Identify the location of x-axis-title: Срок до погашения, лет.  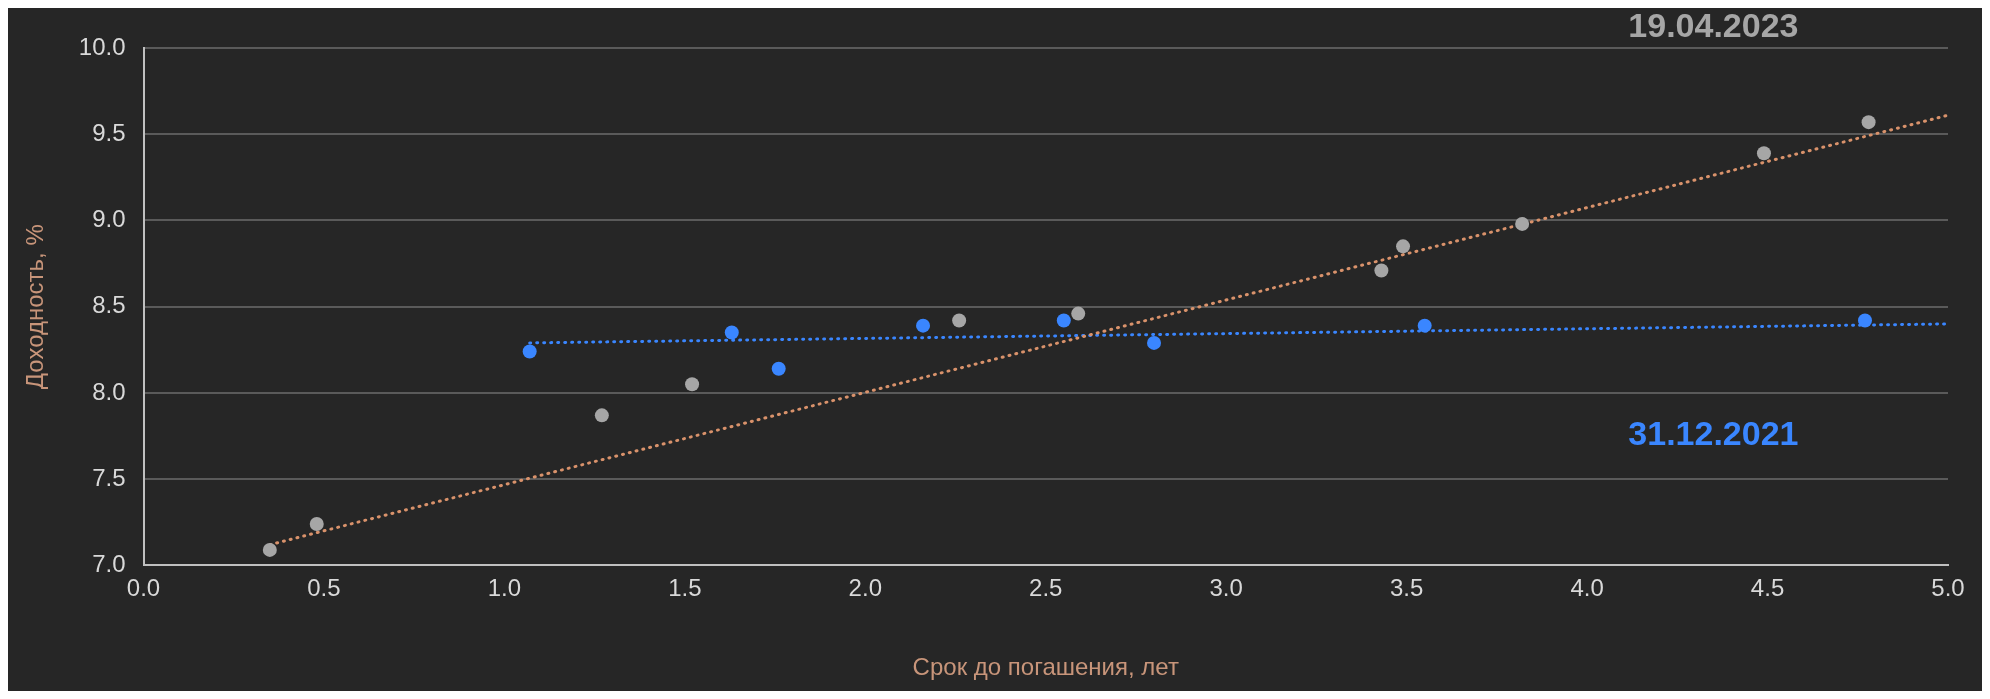
(1045, 667).